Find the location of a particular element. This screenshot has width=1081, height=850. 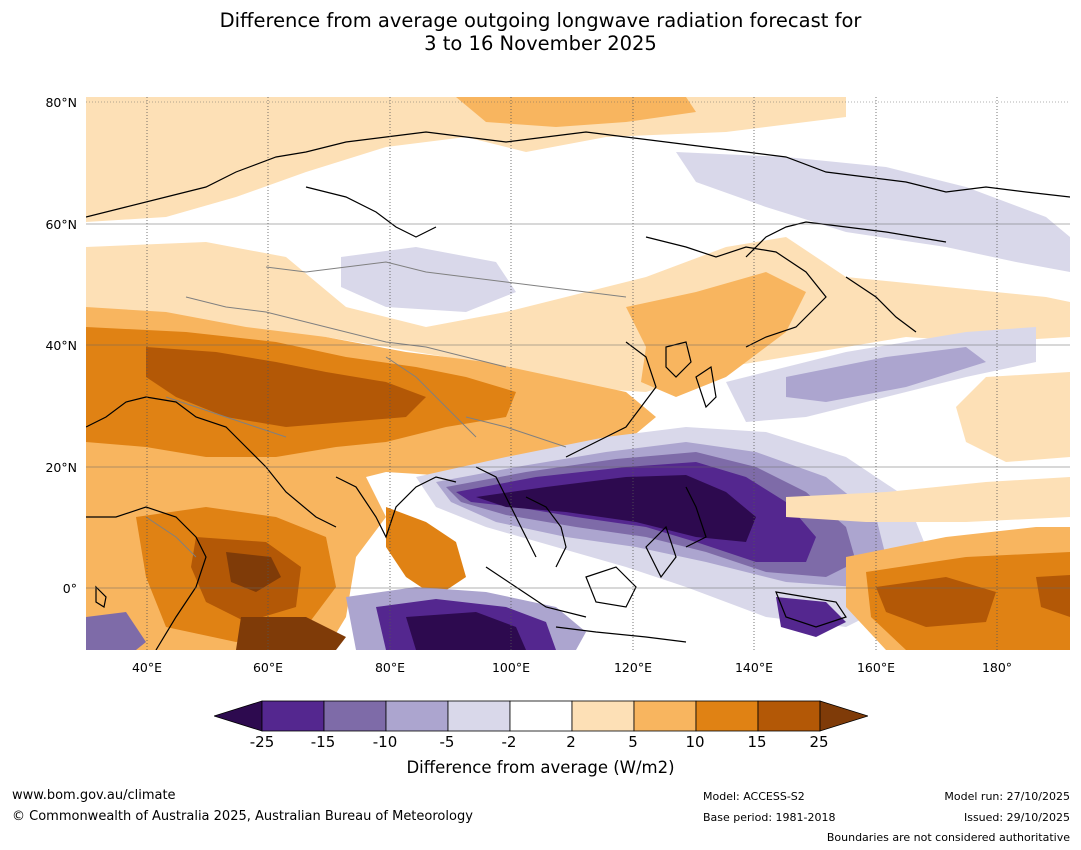

lon-label-60e: 60°E is located at coordinates (268, 667).